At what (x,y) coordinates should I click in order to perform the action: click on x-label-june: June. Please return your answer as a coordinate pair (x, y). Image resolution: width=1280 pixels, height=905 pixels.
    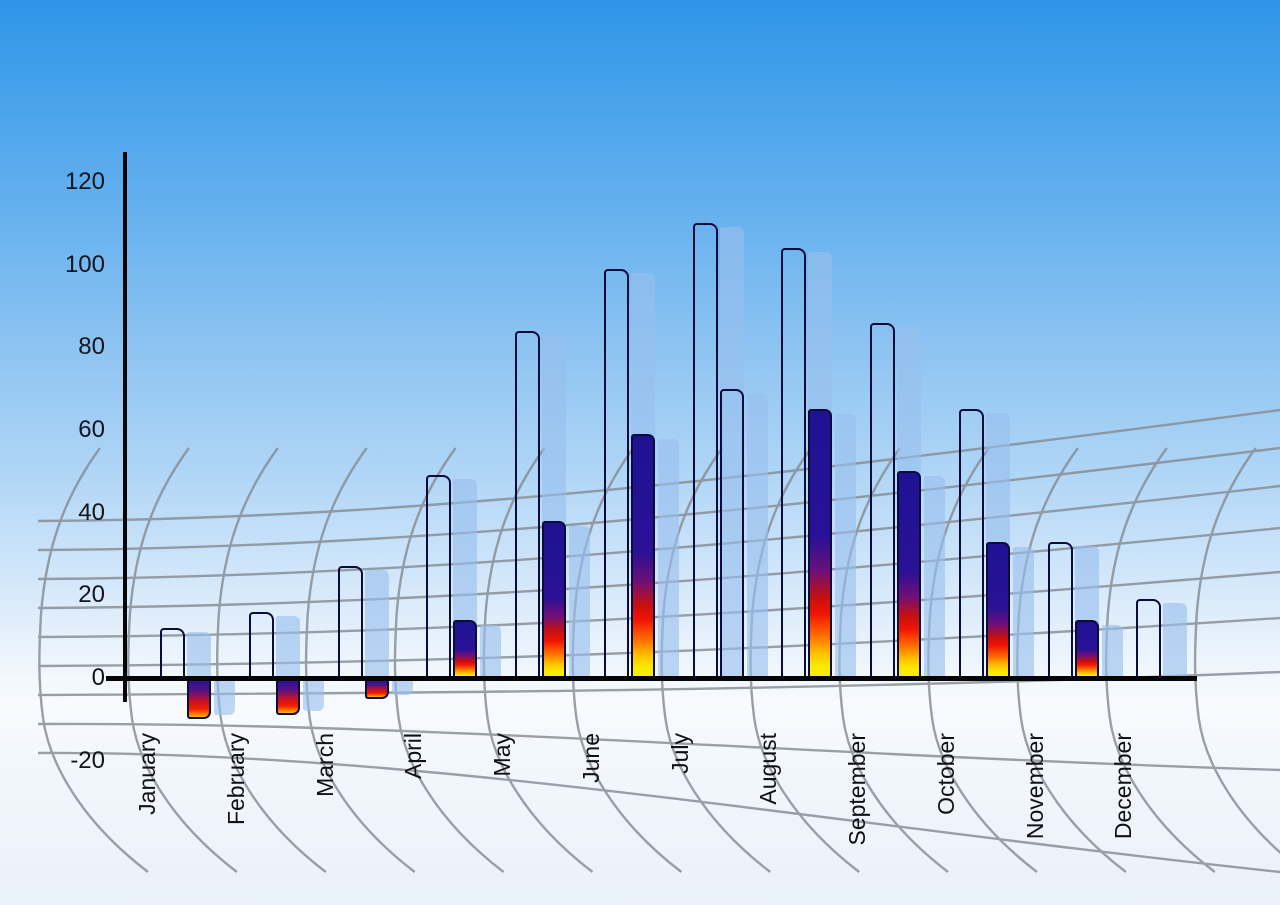
    Looking at the image, I should click on (590, 758).